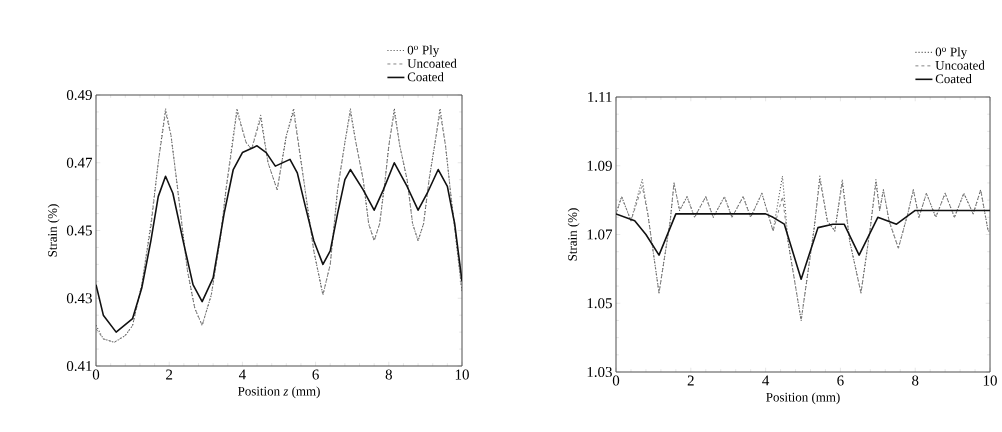  I want to click on y-tick-label: 1.11, so click(600, 97).